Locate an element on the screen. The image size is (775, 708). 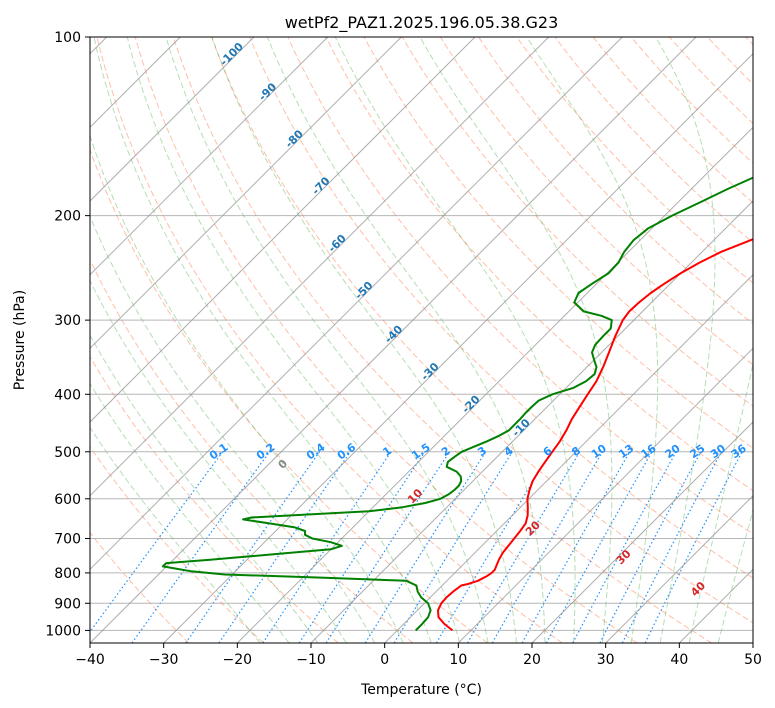
y-tick-label: 100 is located at coordinates (67, 38).